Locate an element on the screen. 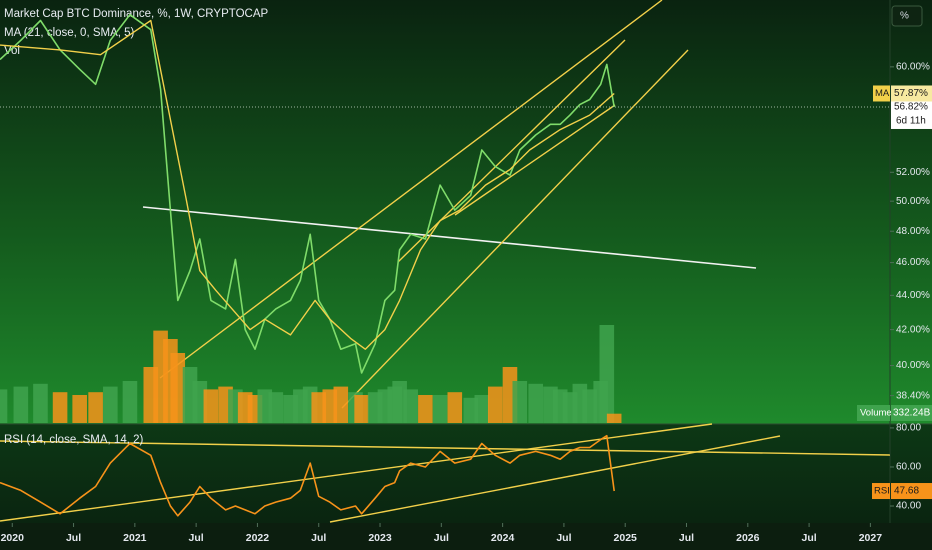 Image resolution: width=932 pixels, height=550 pixels. x-tick-label: 2026 is located at coordinates (748, 538).